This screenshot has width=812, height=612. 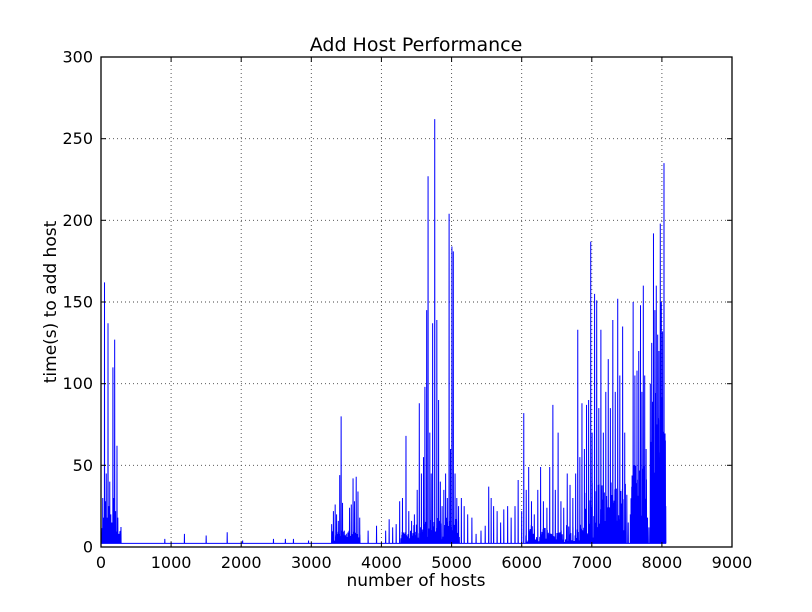 I want to click on y-tick-labels: 0 50 100 150 200 250 300, so click(x=77, y=302).